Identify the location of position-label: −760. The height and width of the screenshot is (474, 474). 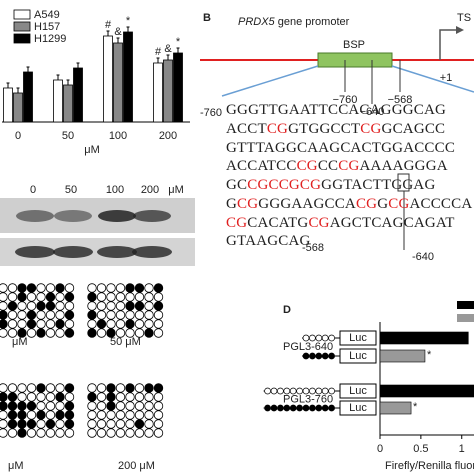
(345, 100).